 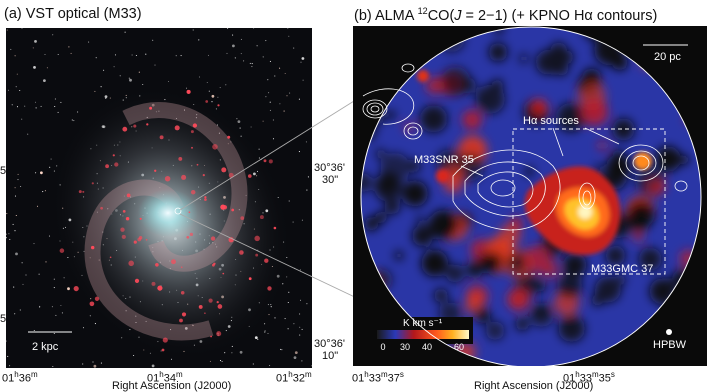 What do you see at coordinates (294, 377) in the screenshot?
I see `panel-a-xtick-3: 01h32m` at bounding box center [294, 377].